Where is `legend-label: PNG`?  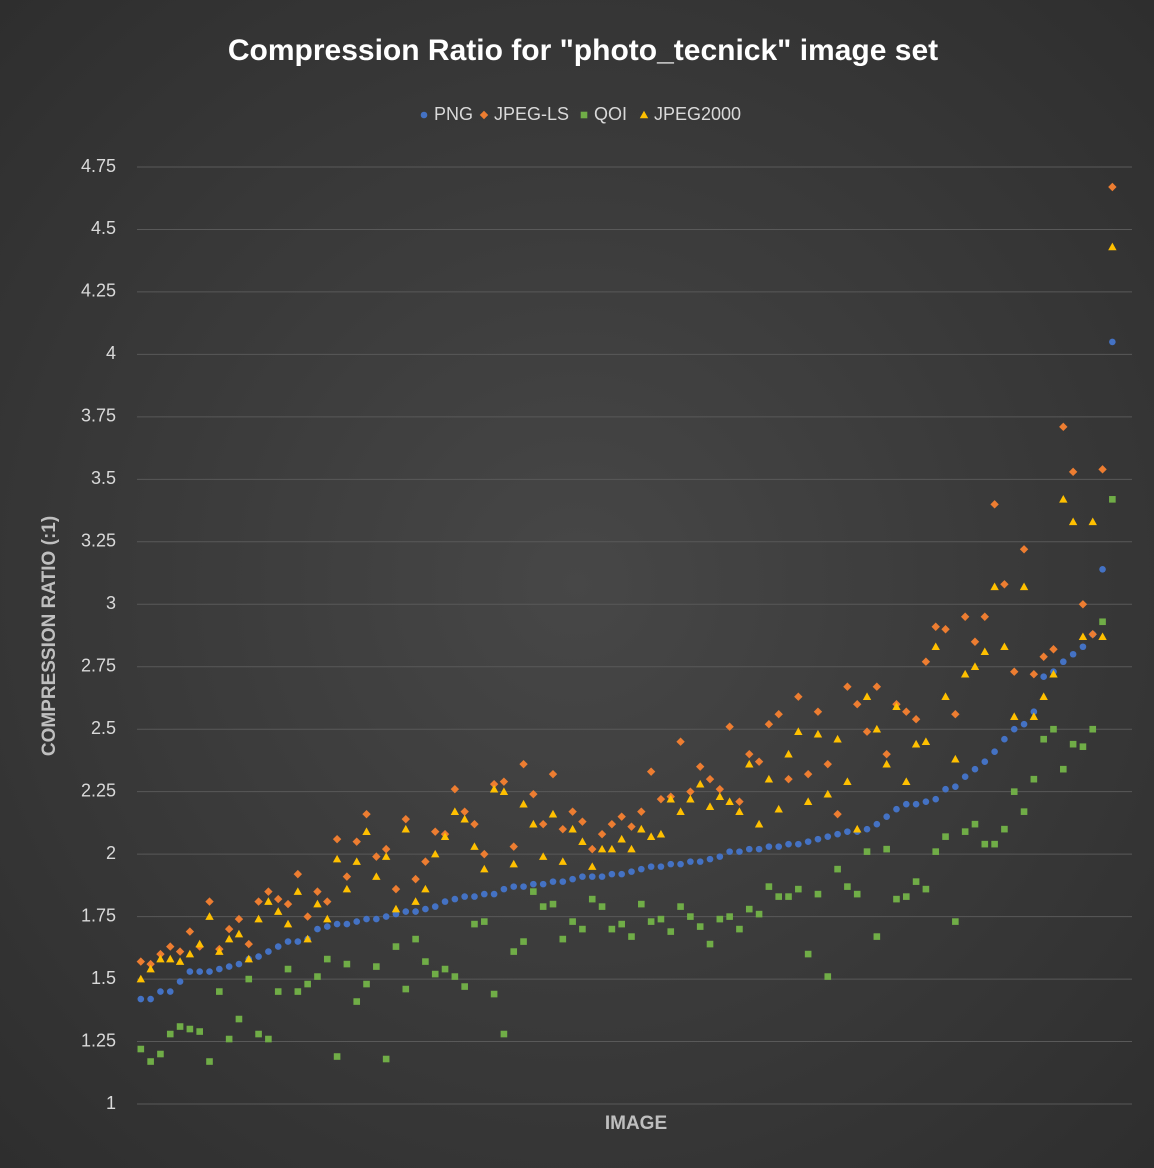
legend-label: PNG is located at coordinates (453, 114).